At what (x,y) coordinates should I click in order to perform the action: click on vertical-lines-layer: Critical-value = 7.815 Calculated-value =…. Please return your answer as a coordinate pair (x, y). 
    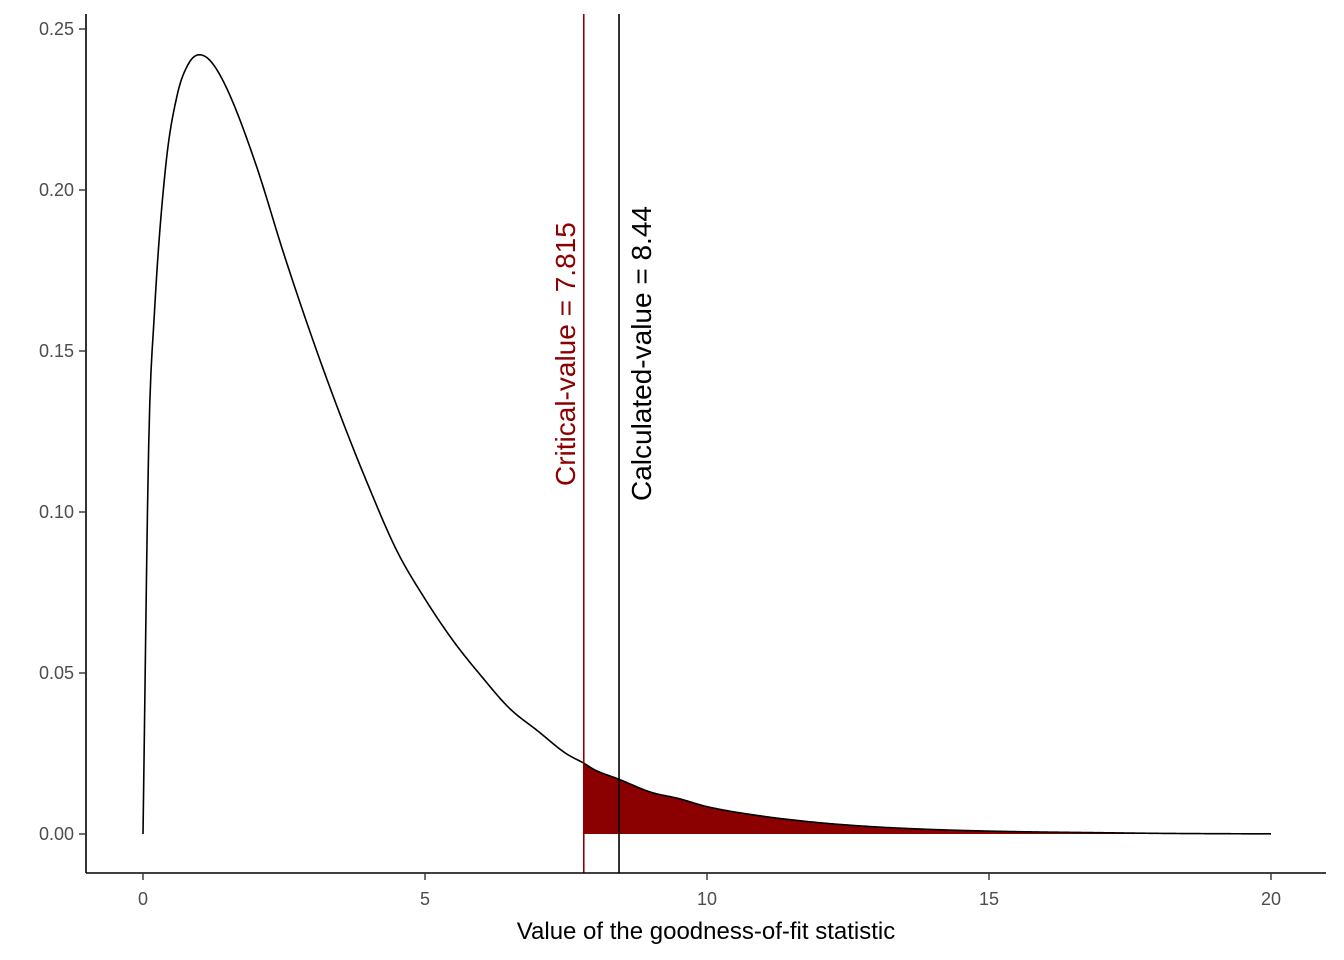
    Looking at the image, I should click on (603, 443).